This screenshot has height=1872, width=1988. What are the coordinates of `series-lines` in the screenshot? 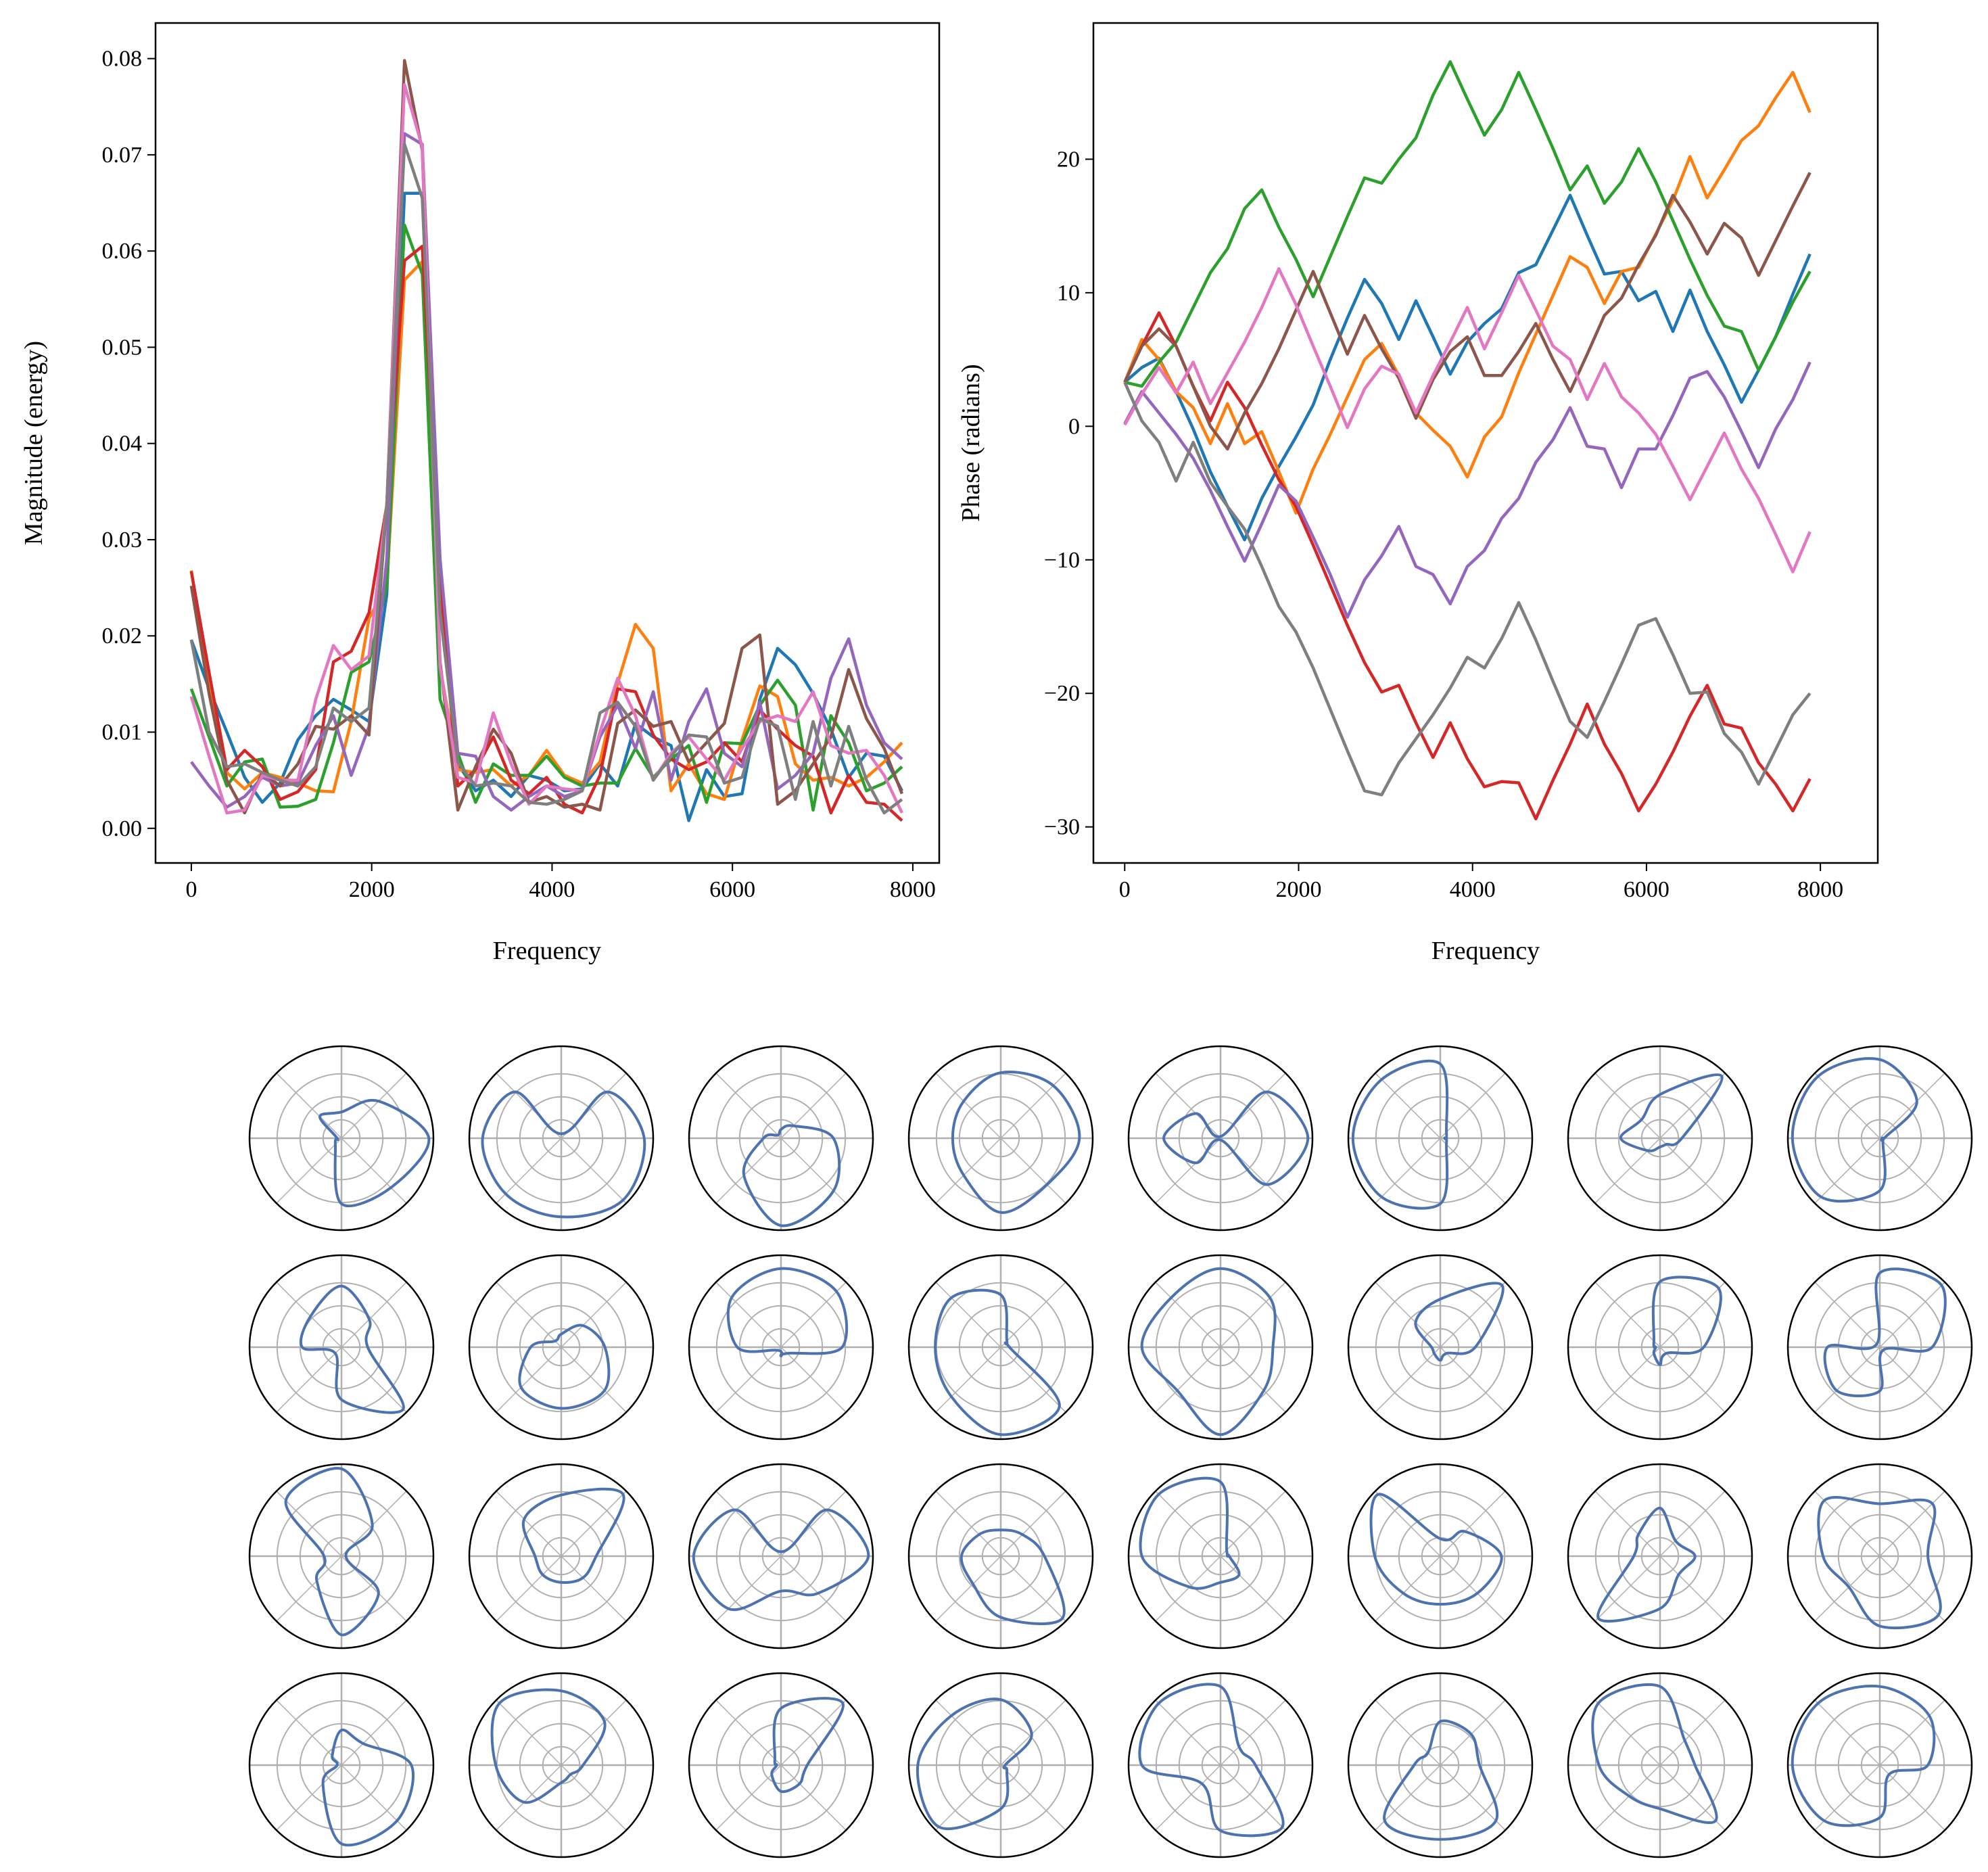 It's located at (546, 441).